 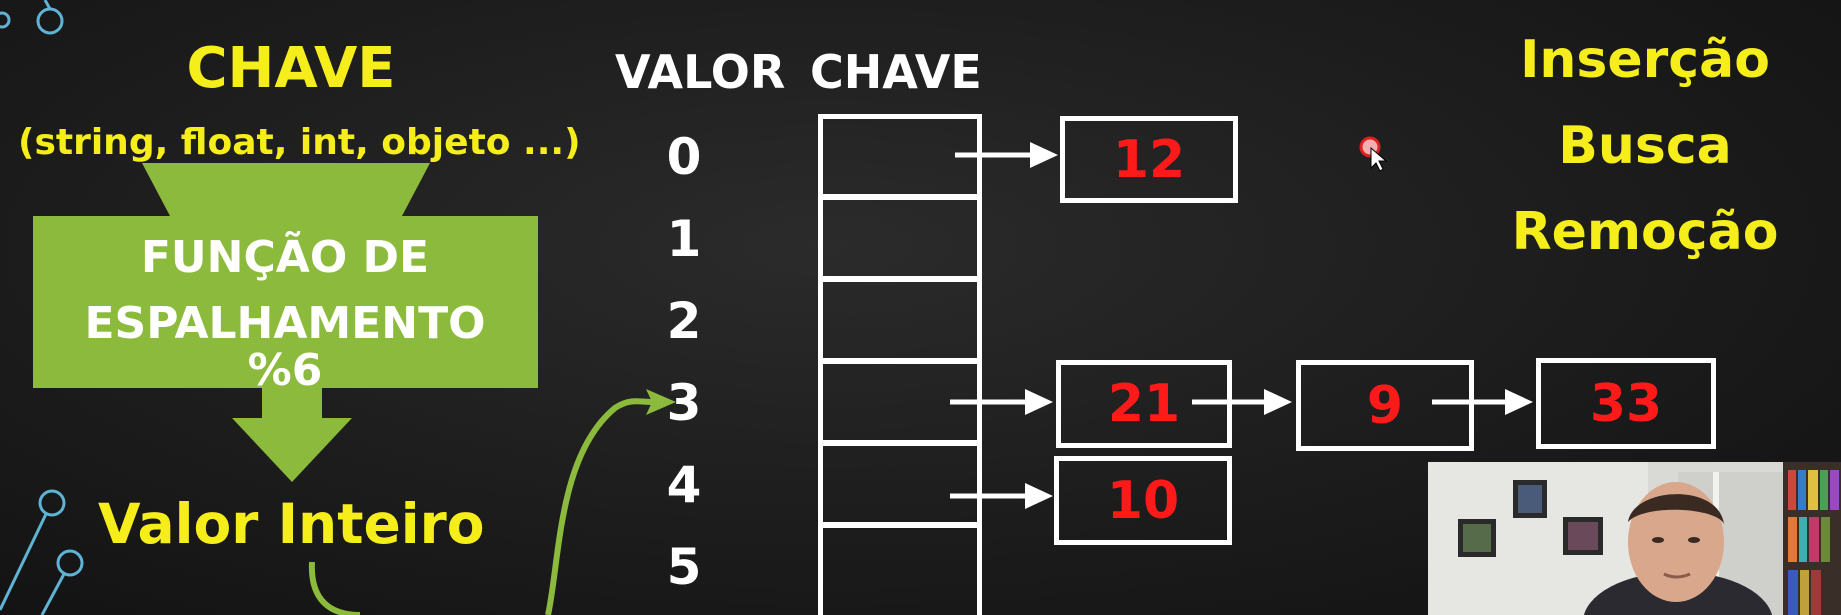 I want to click on pointer-cursor-icon, so click(x=1373, y=154).